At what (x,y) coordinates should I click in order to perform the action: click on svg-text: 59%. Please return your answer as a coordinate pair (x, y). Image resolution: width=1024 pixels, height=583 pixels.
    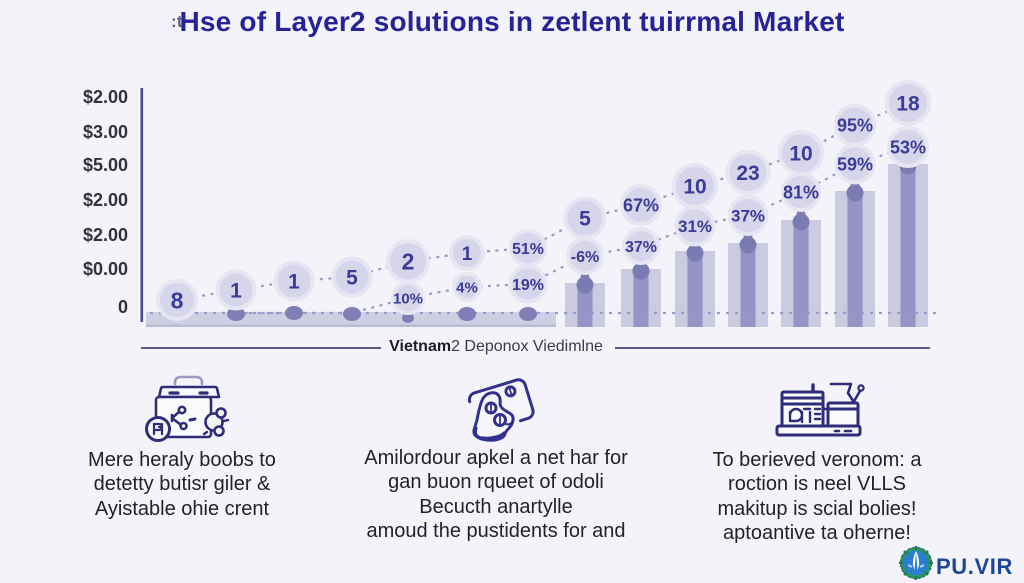
    Looking at the image, I should click on (855, 164).